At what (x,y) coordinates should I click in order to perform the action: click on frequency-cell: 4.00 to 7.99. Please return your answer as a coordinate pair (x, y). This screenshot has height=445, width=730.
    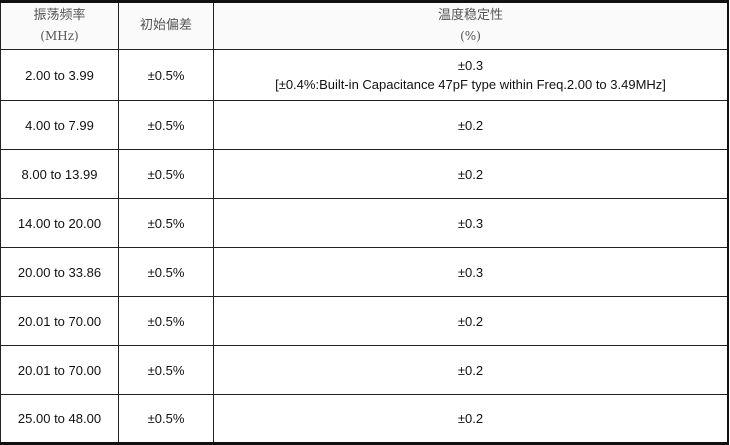
    Looking at the image, I should click on (59, 125).